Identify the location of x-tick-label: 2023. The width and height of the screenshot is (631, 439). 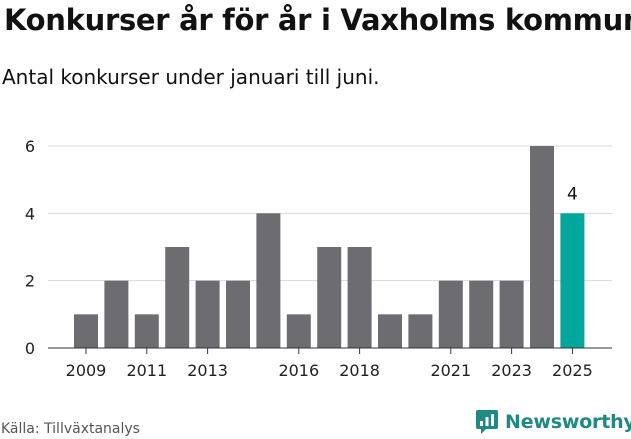
(511, 370).